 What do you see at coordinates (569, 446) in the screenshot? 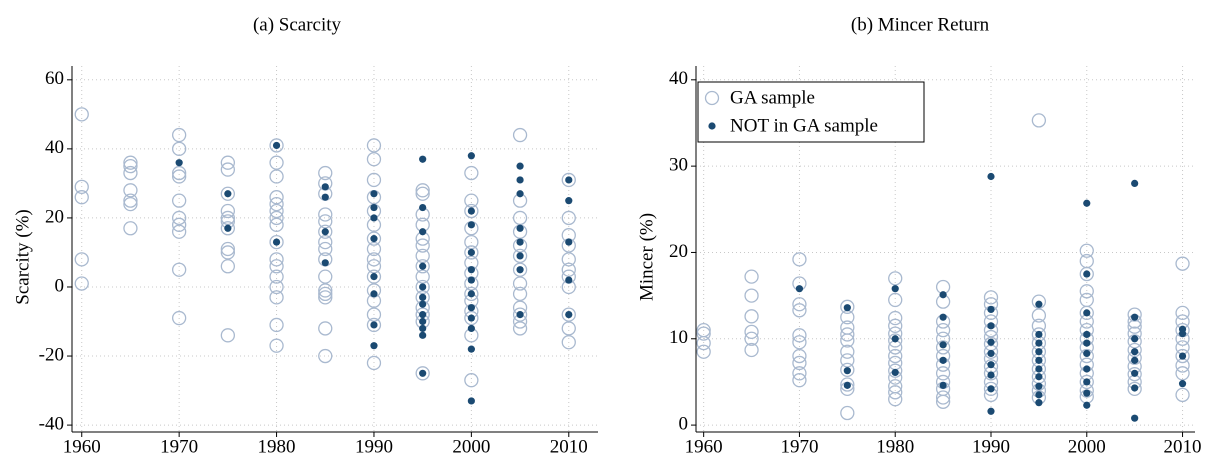
I see `x-tick-label: 2010` at bounding box center [569, 446].